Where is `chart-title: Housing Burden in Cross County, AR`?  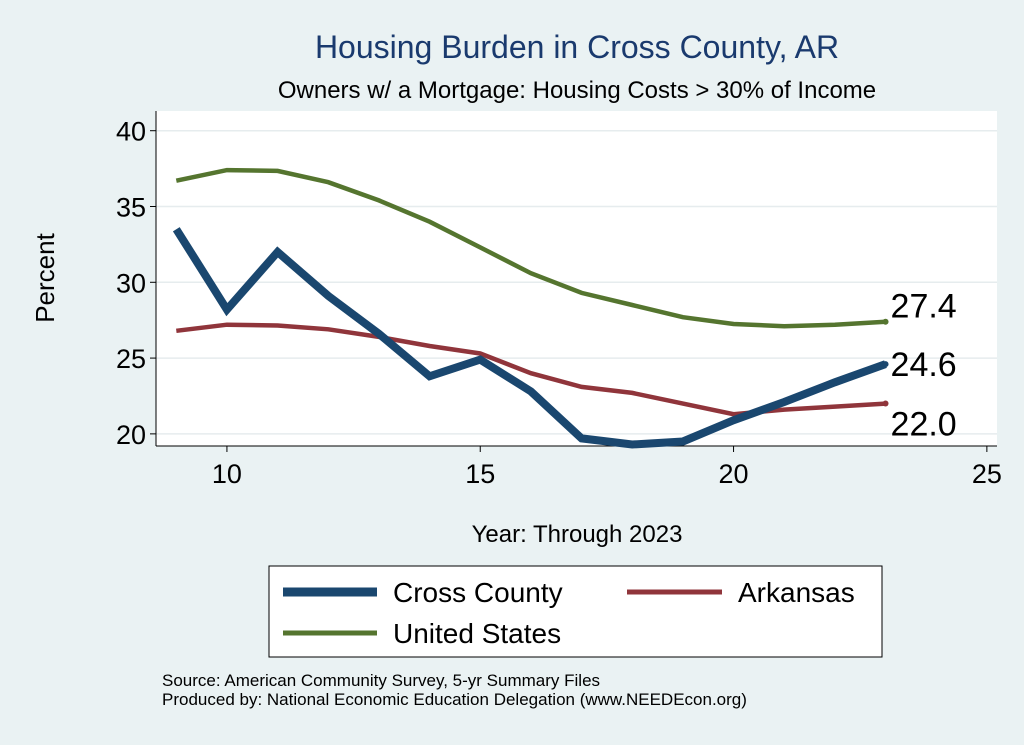 chart-title: Housing Burden in Cross County, AR is located at coordinates (577, 47).